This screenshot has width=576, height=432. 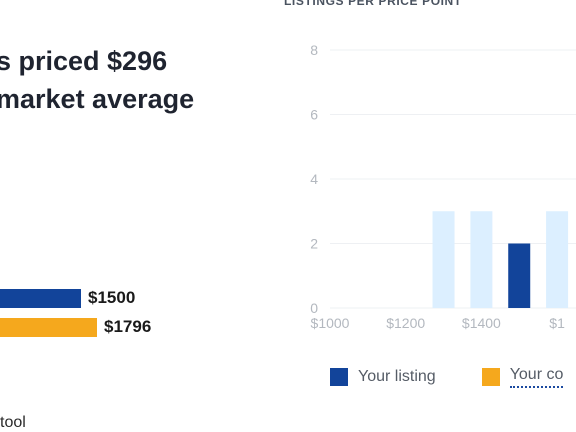 I want to click on y-tick-label: 0, so click(x=314, y=308).